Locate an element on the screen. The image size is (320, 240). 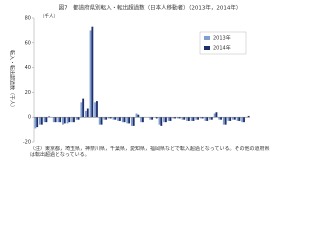
legend-swatch is located at coordinates (207, 48).